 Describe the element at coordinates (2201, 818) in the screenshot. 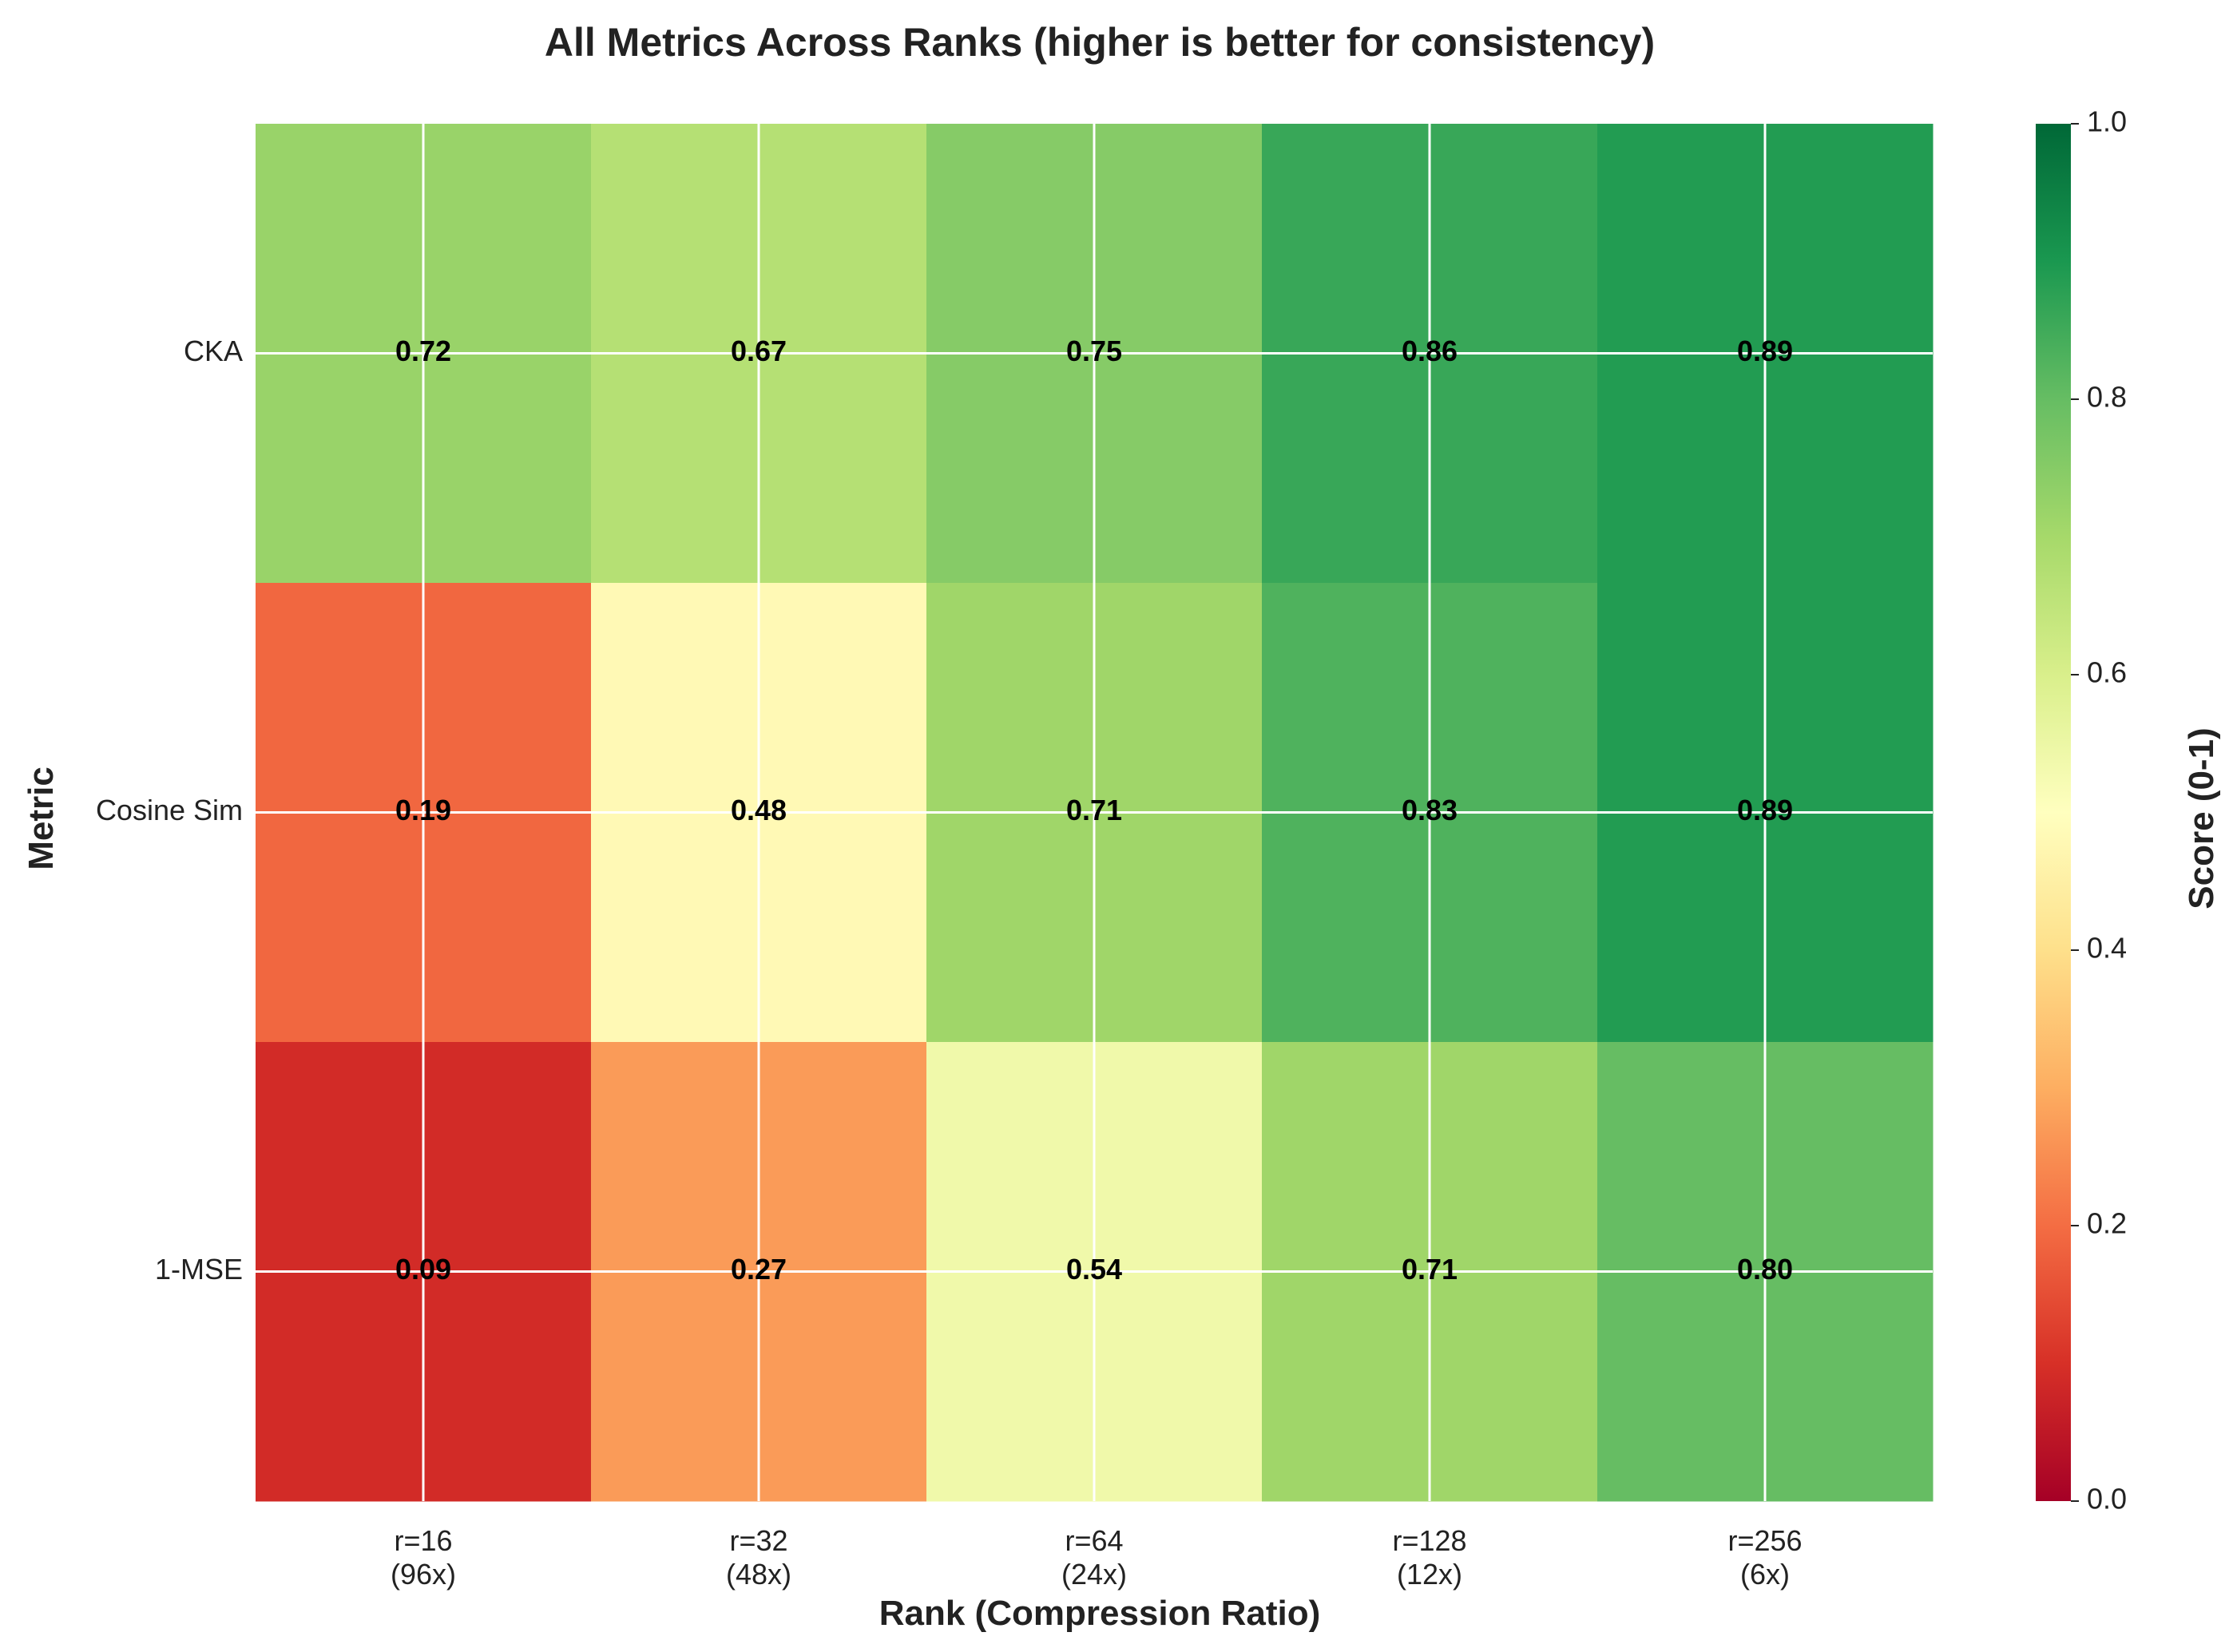

I see `colorbar-label: Score (0-1)` at that location.